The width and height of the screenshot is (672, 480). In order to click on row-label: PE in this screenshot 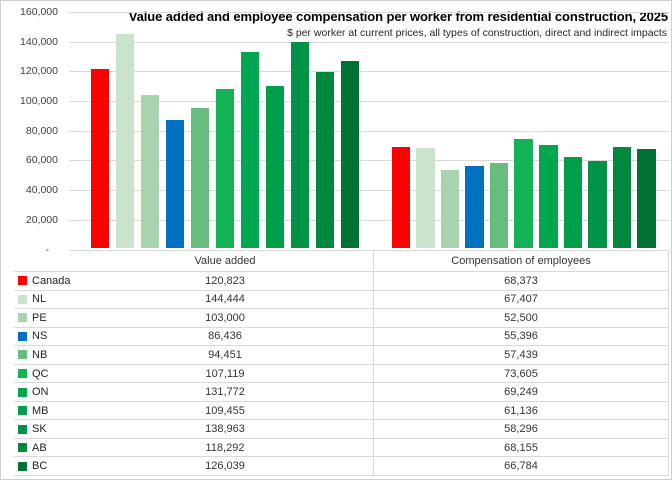, I will do `click(39, 317)`.